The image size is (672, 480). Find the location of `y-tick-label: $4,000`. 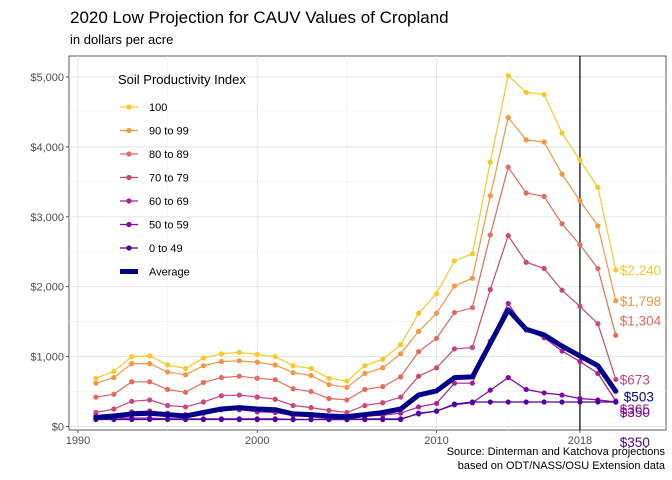

y-tick-label: $4,000 is located at coordinates (47, 148).